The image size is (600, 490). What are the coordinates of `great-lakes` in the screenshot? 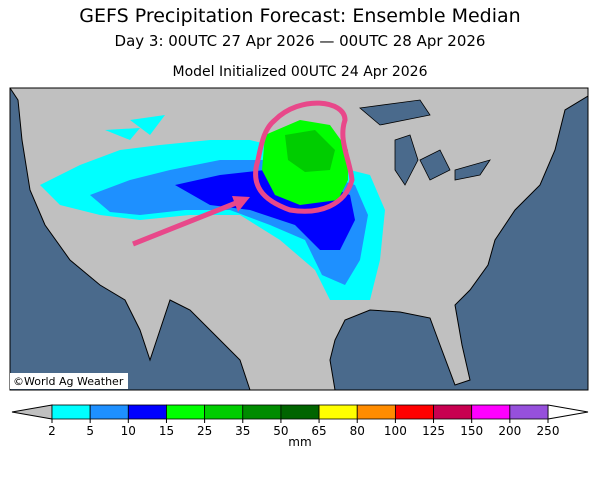 It's located at (425, 142).